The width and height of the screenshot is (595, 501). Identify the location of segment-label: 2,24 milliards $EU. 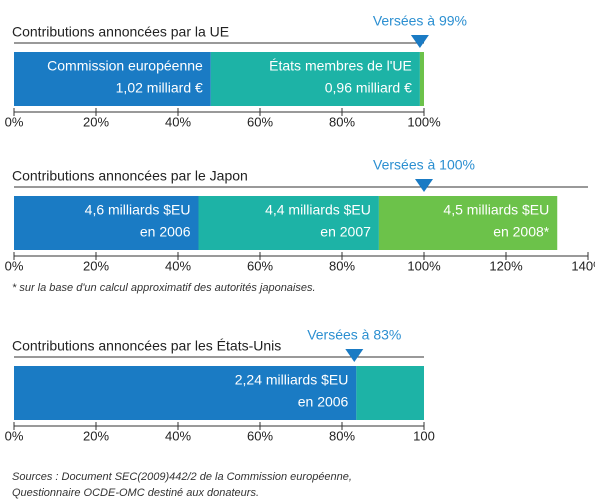
(292, 380).